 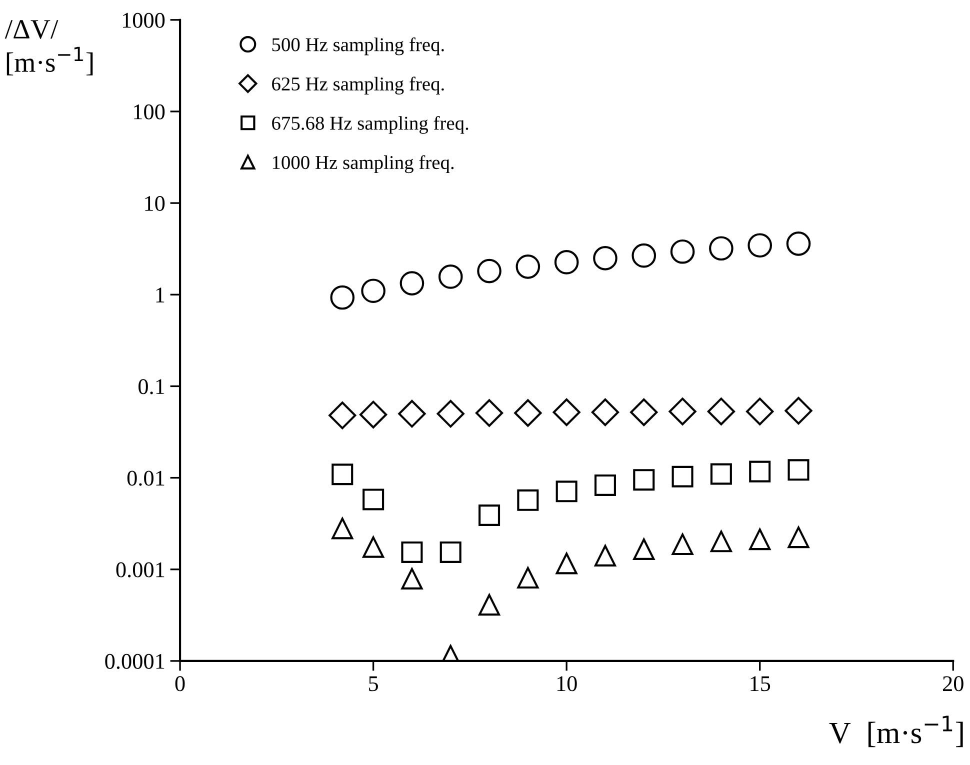 What do you see at coordinates (149, 112) in the screenshot?
I see `y-tick-label: 100` at bounding box center [149, 112].